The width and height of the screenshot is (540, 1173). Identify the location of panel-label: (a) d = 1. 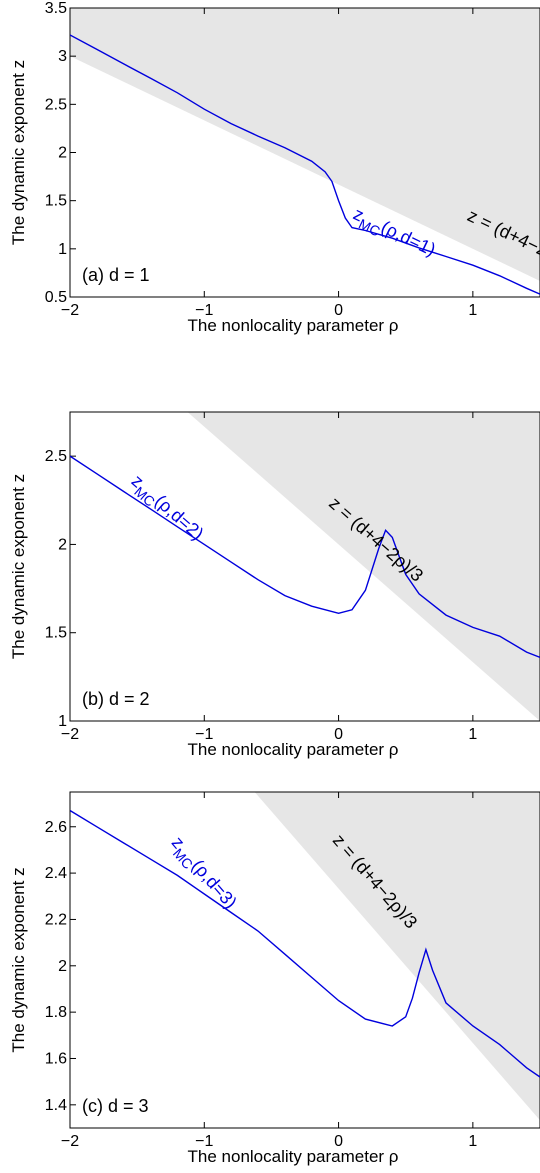
(116, 275).